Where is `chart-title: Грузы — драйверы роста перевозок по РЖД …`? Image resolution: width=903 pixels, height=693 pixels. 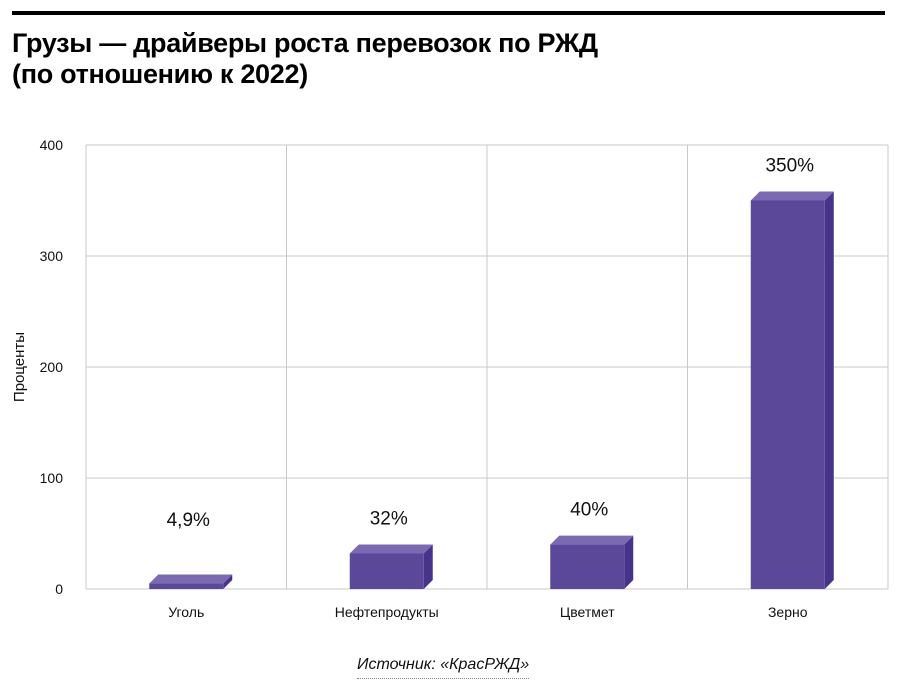 chart-title: Грузы — драйверы роста перевозок по РЖД … is located at coordinates (305, 59).